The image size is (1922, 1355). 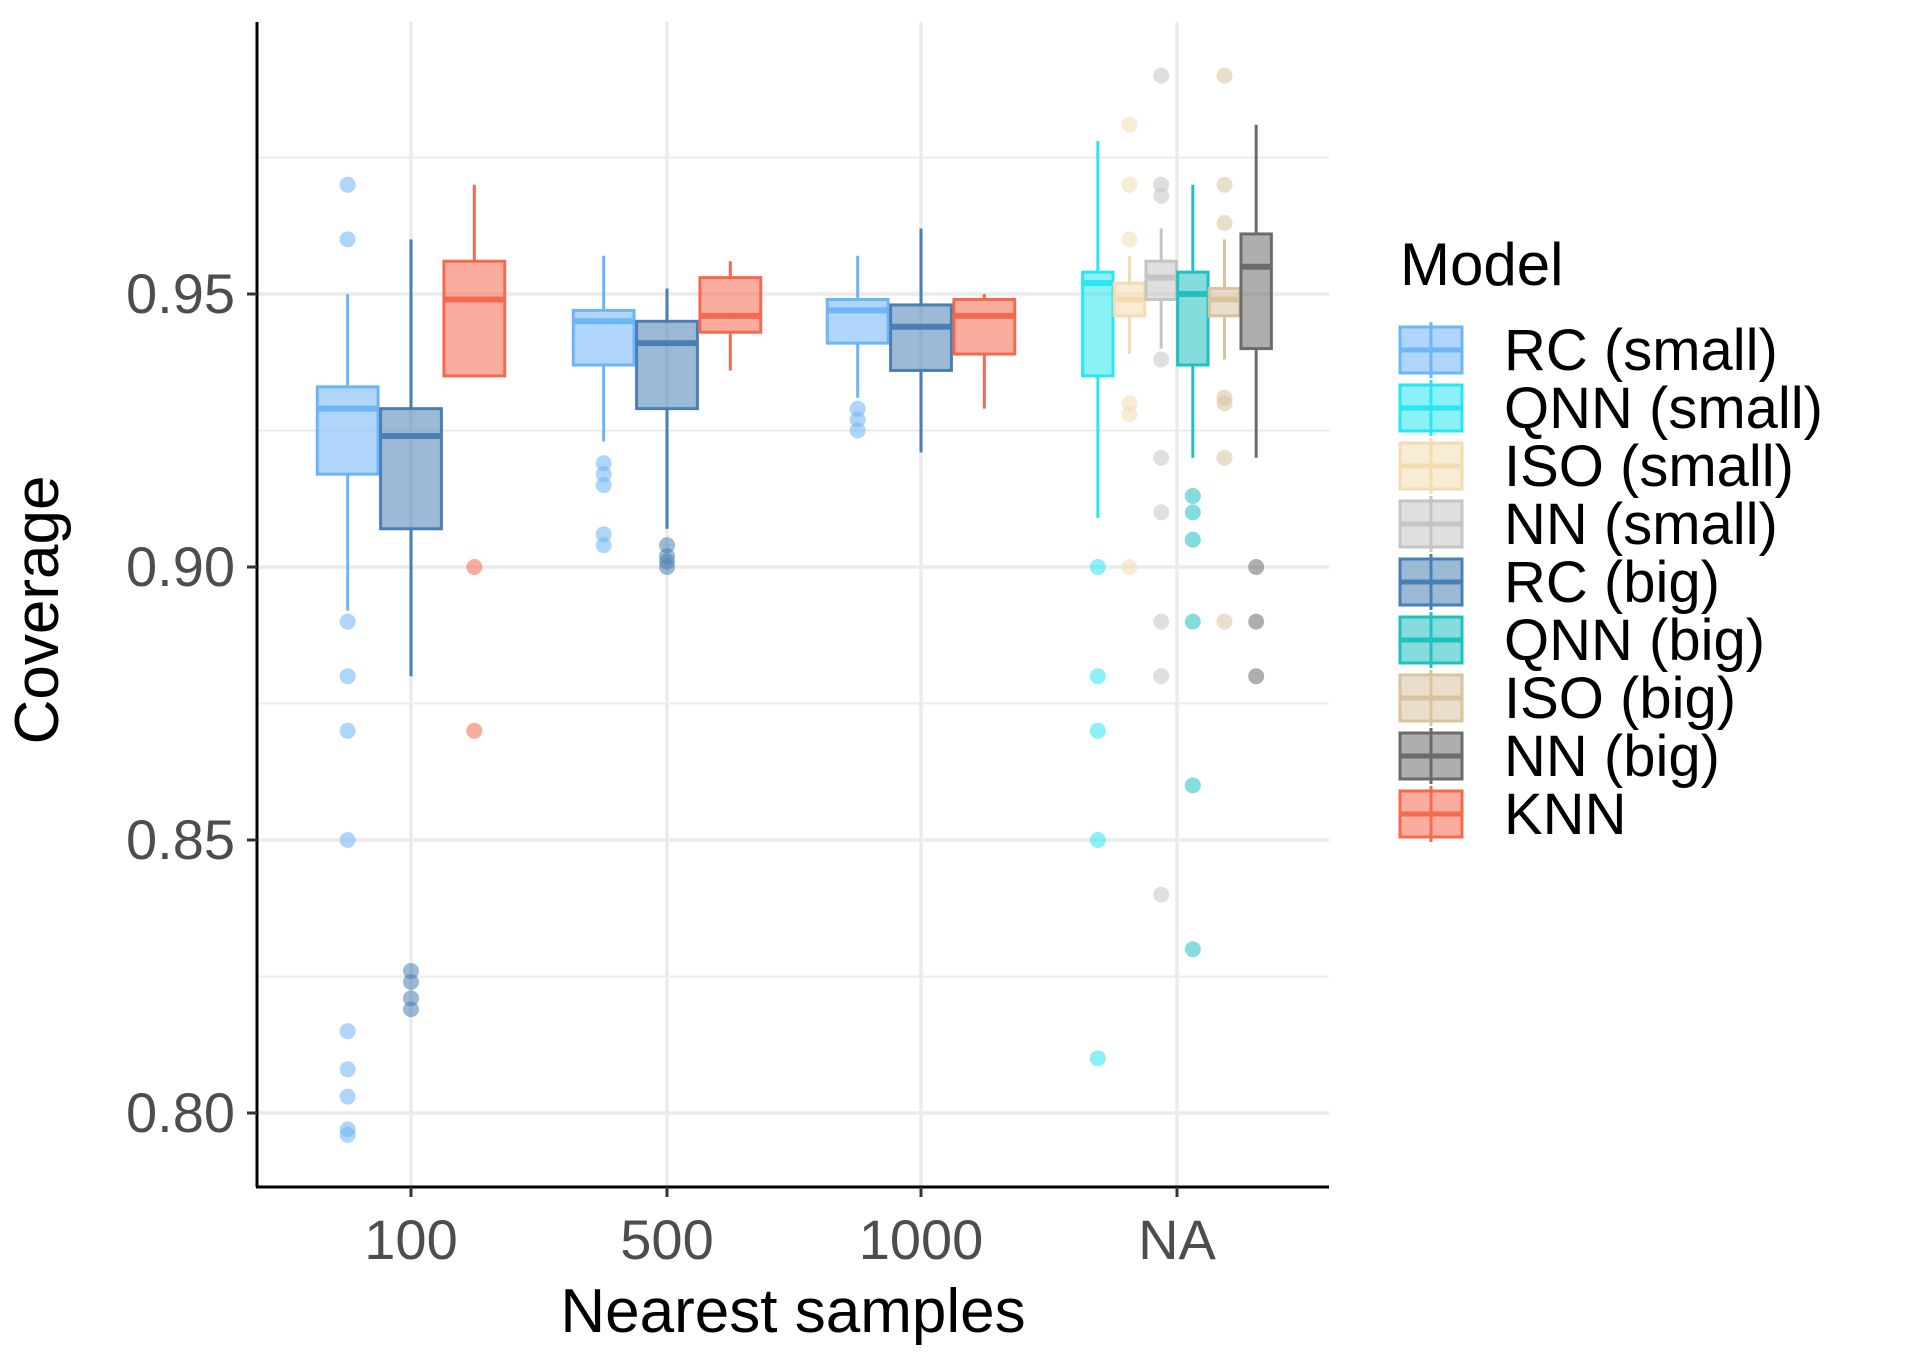 I want to click on legend-item-nn-big-: NN (big), so click(x=1559, y=756).